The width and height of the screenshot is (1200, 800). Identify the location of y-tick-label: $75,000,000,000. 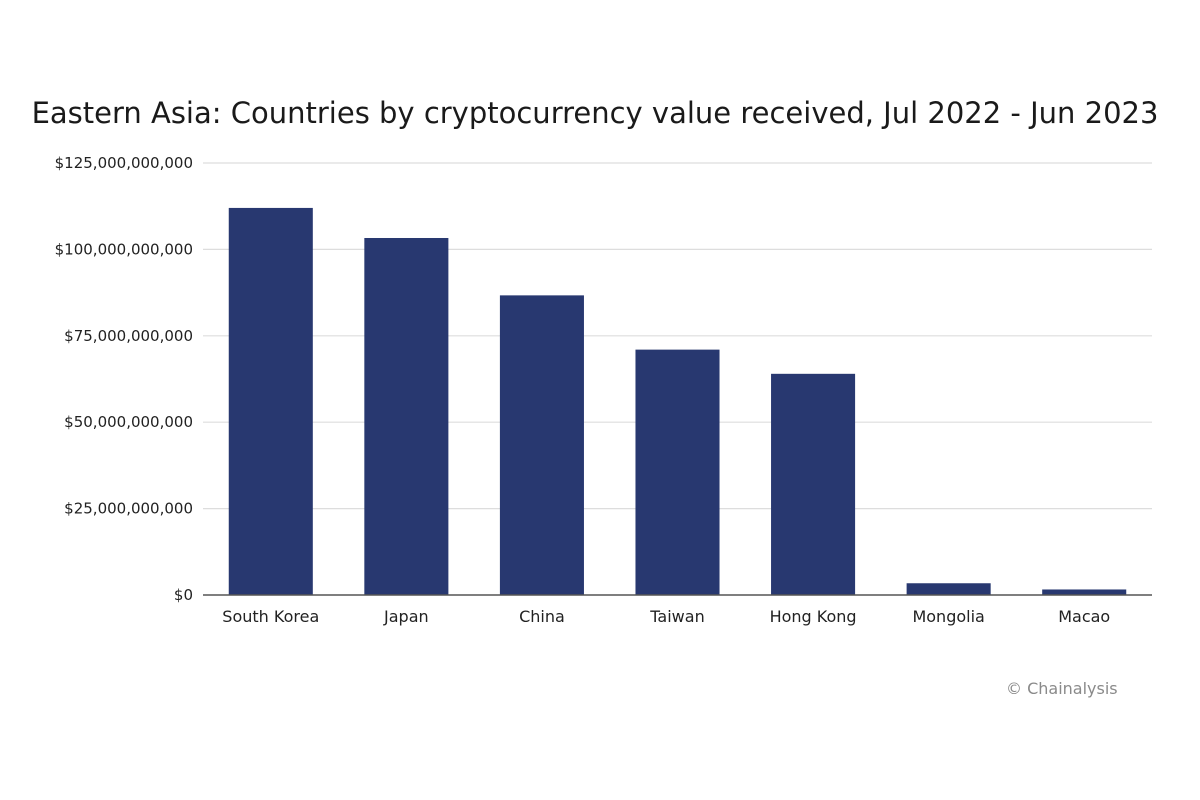
(128, 336).